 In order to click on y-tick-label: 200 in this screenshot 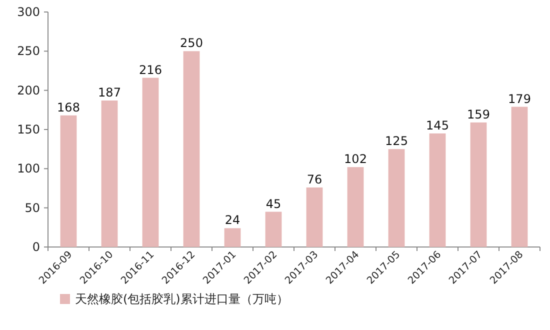, I will do `click(28, 90)`.